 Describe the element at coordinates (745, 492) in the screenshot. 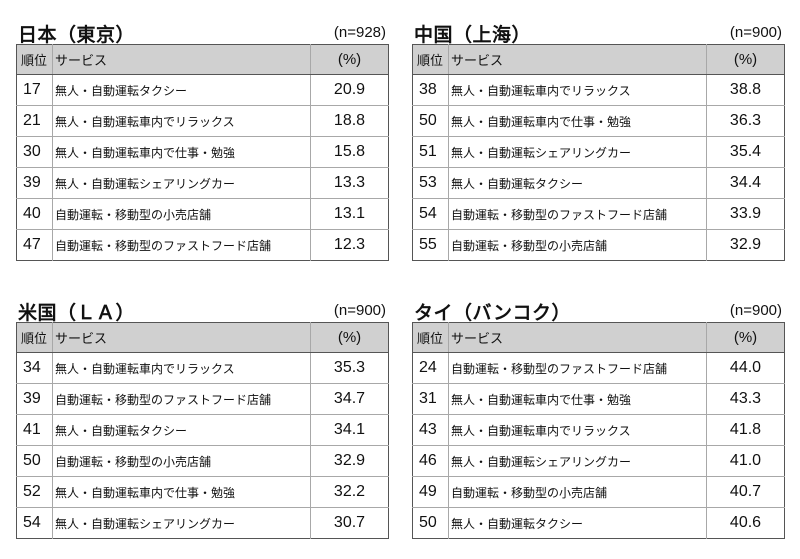

I see `percent-cell: 40.7` at that location.